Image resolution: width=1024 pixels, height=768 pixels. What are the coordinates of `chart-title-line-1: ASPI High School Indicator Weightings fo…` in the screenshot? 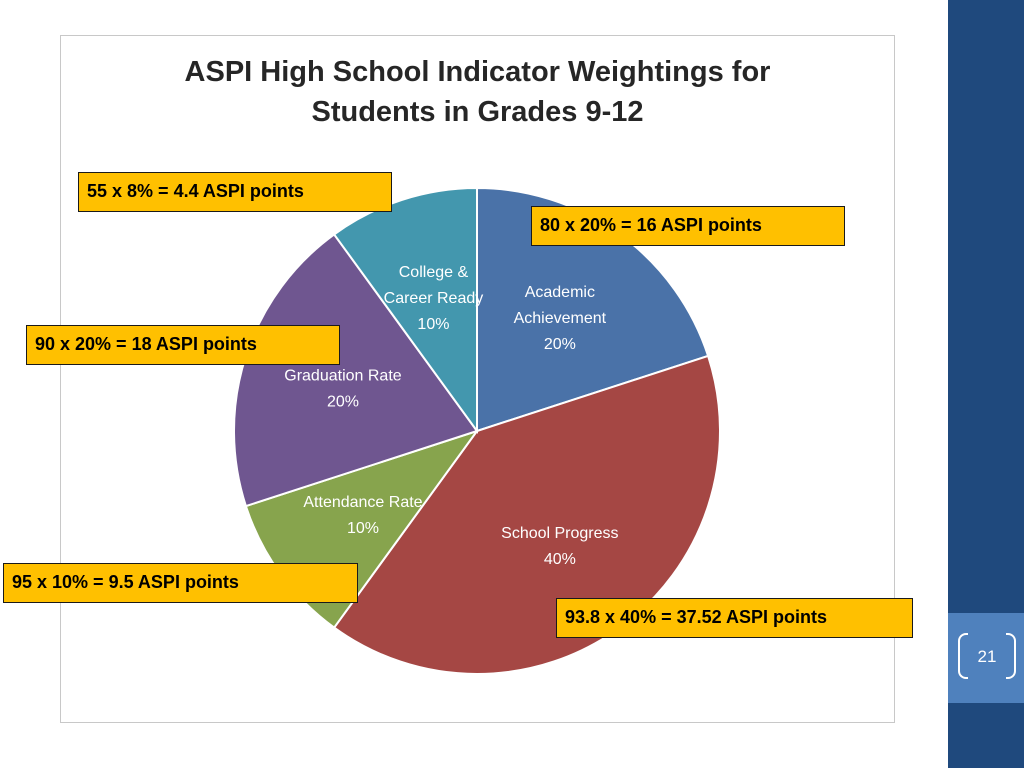 It's located at (477, 72).